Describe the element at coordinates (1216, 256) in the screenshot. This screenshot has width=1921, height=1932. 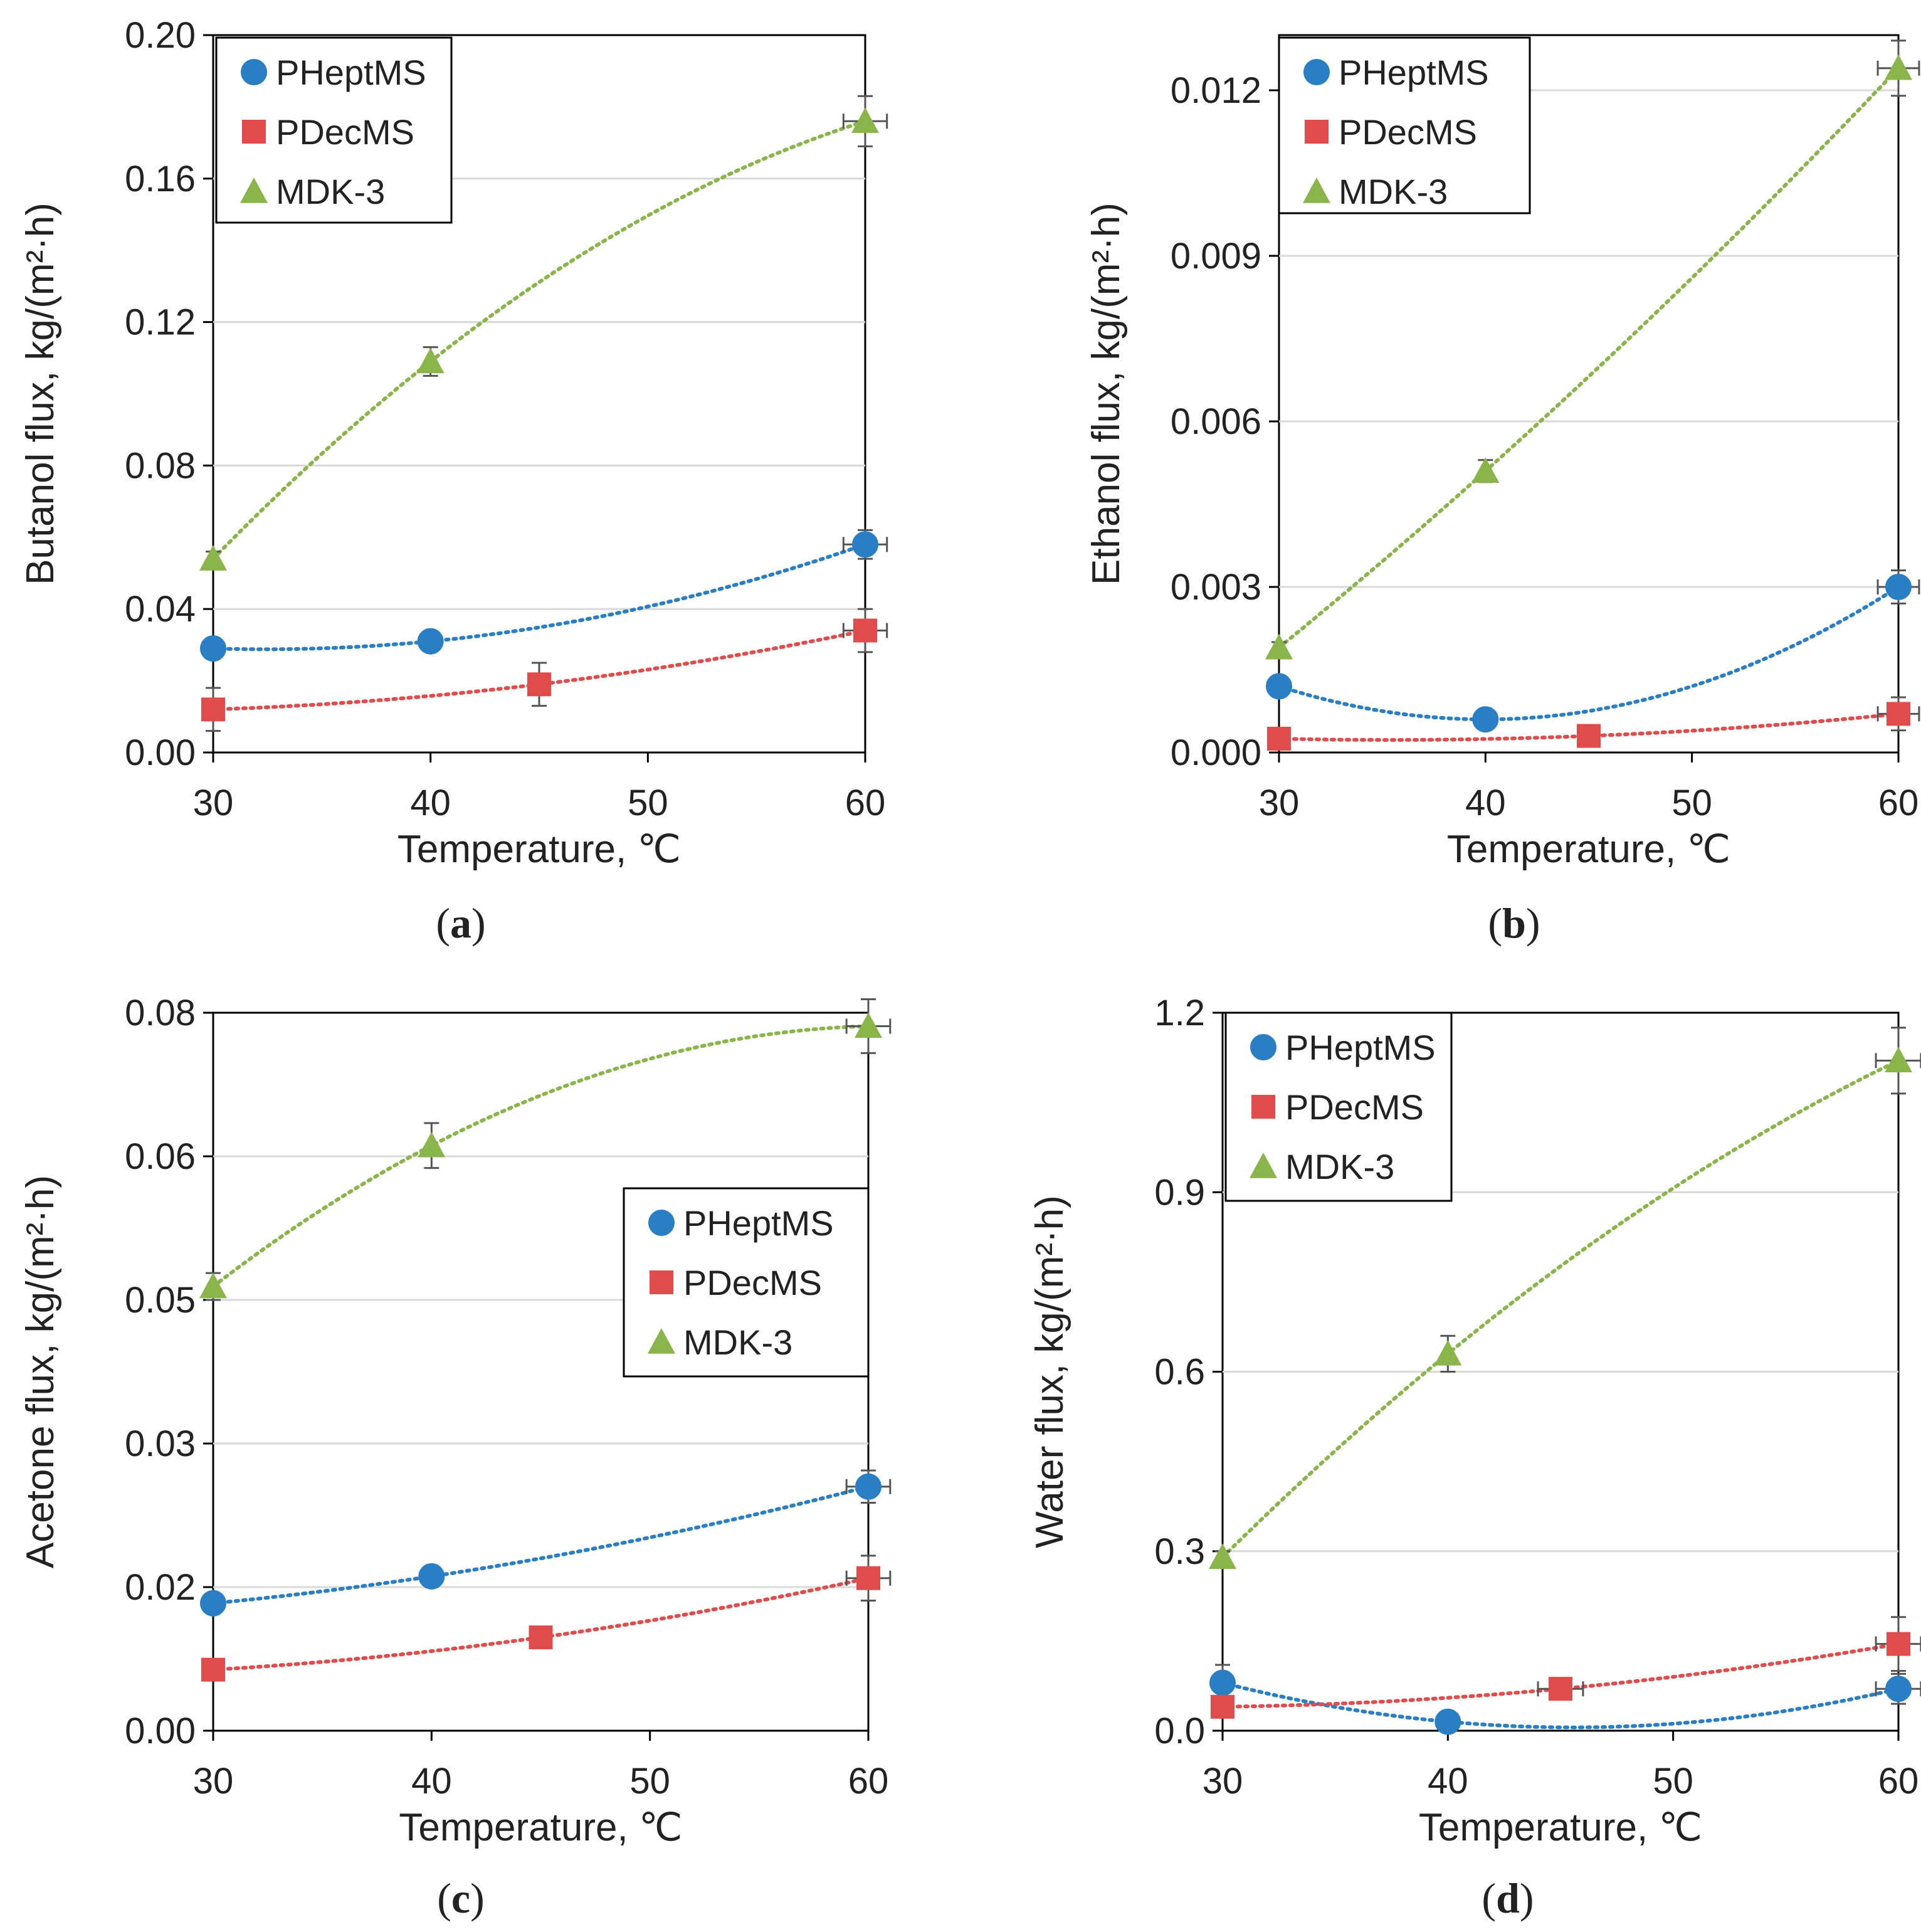
I see `y-tick-label: 0.009` at that location.